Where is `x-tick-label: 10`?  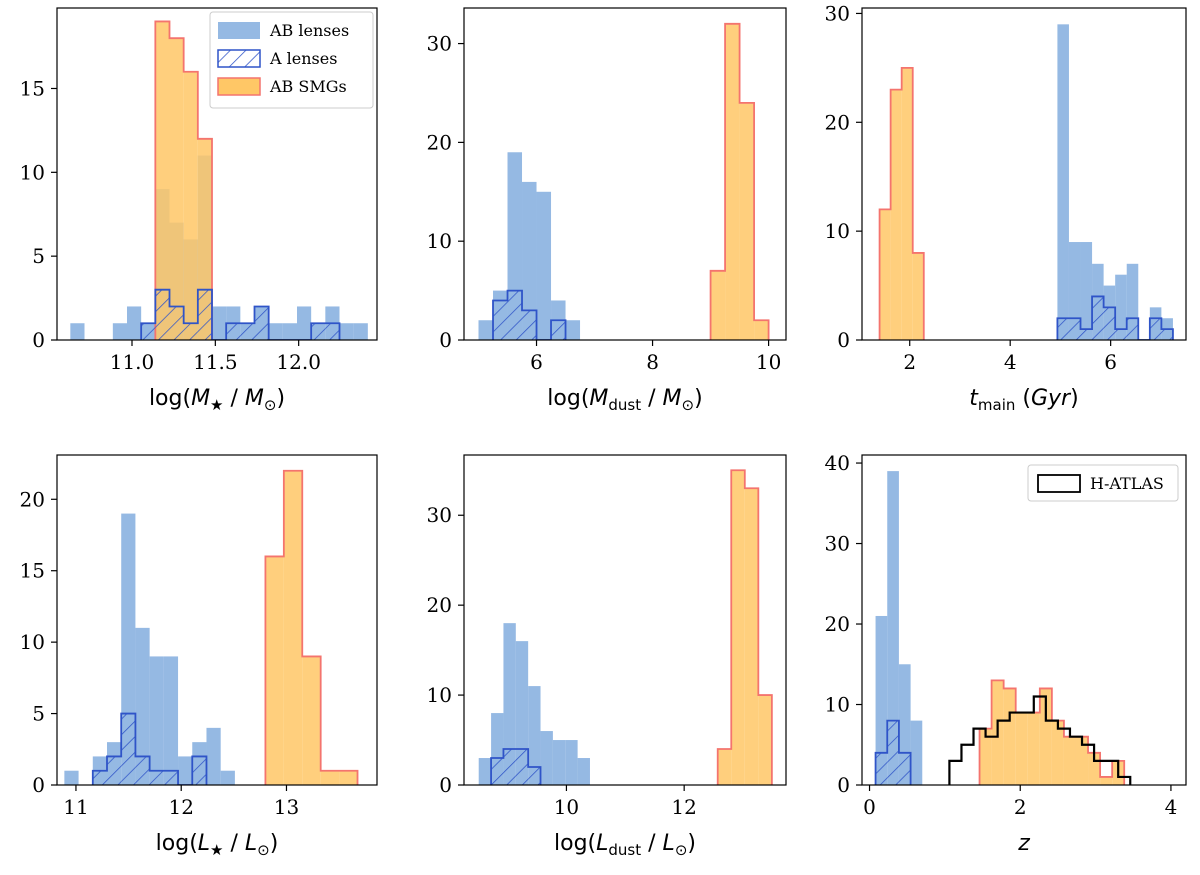
x-tick-label: 10 is located at coordinates (566, 807).